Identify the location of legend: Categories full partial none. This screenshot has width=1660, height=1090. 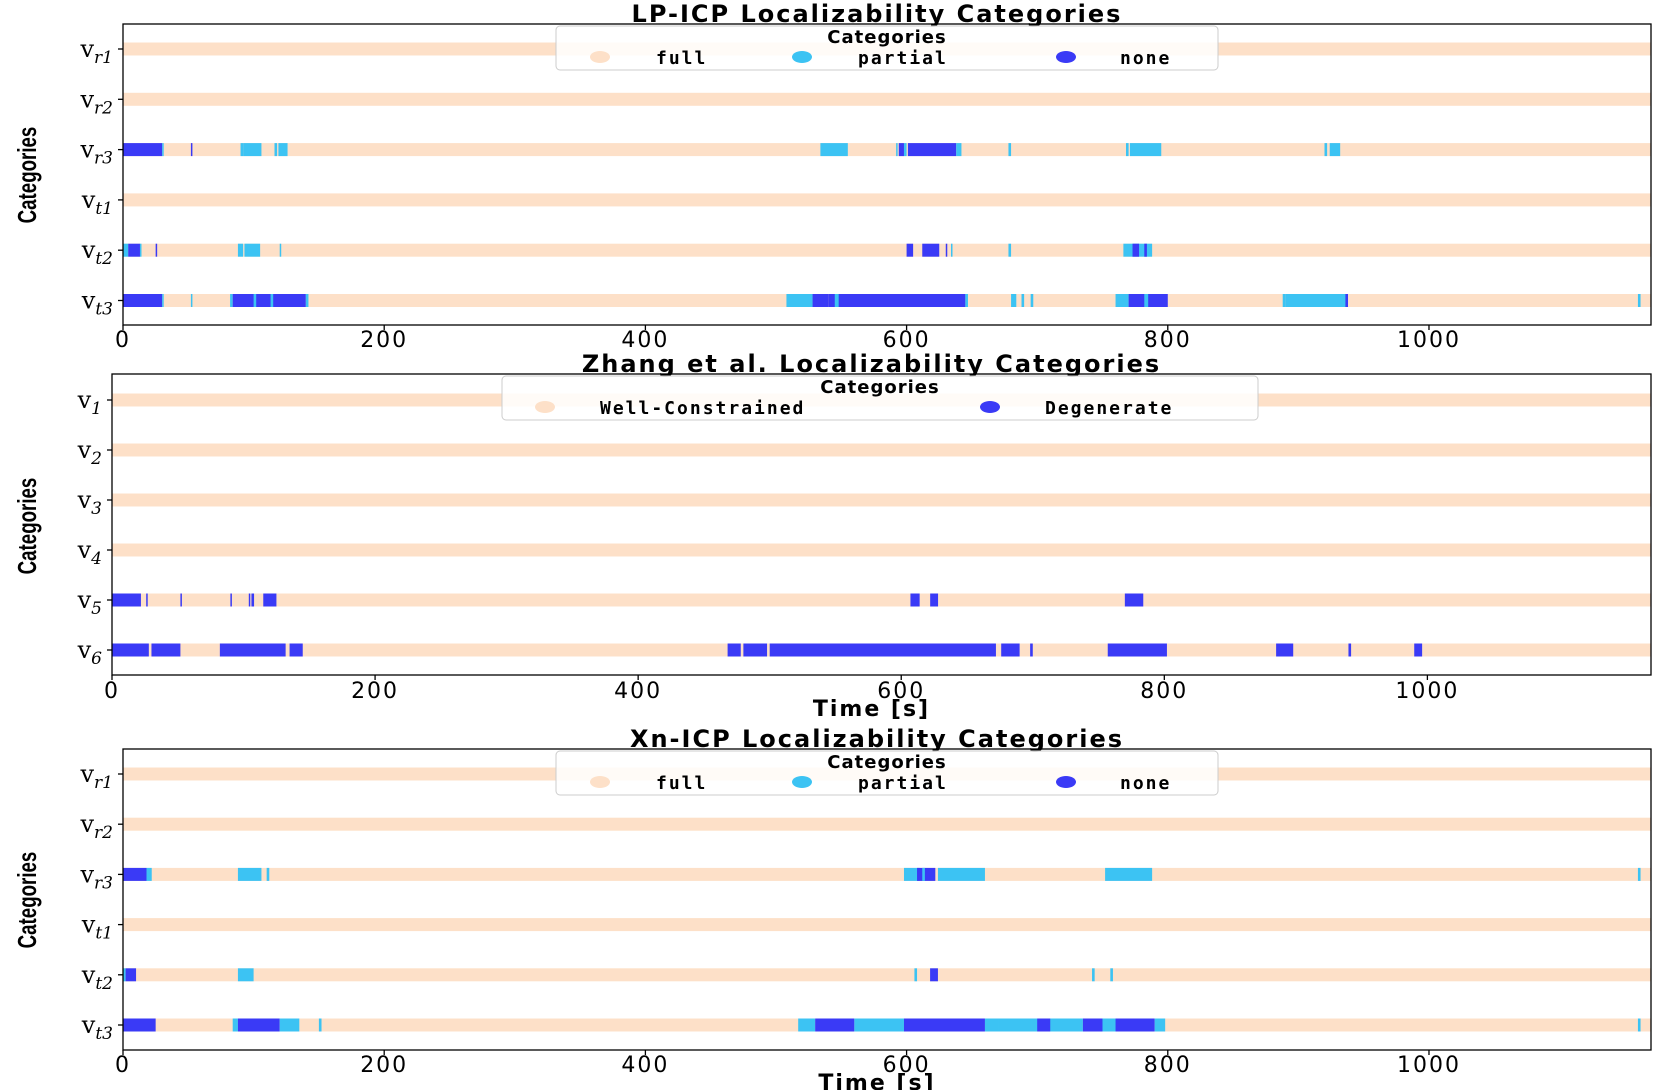
(887, 773).